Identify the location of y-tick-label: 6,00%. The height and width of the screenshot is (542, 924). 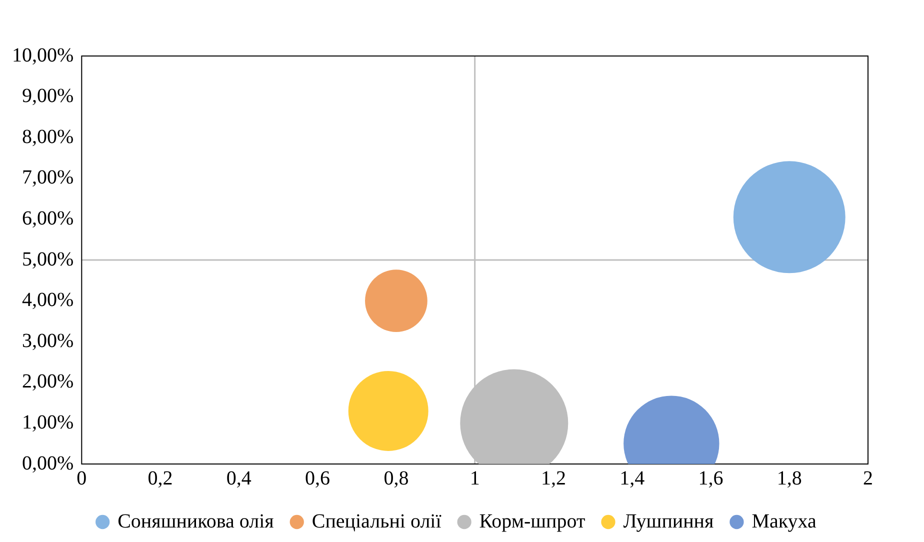
(48, 218).